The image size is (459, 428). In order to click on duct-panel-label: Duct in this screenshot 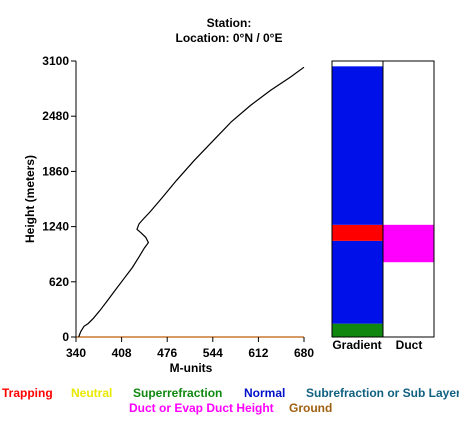, I will do `click(409, 345)`.